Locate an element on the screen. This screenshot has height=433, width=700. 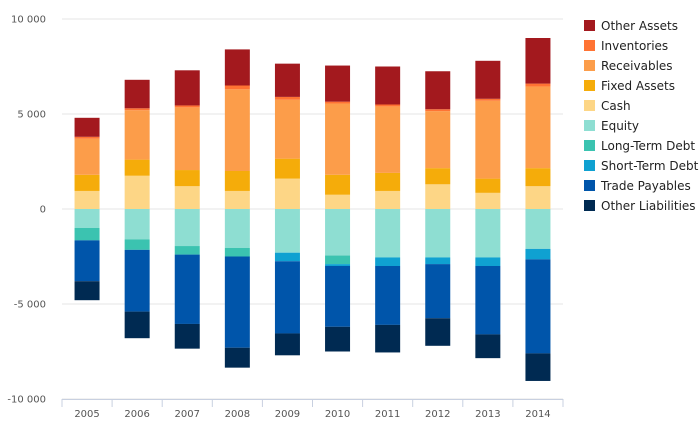
x-axis: 2005 2006 2007 2008 2009 2010 2011 2012 2013 2014 is located at coordinates (312, 409).